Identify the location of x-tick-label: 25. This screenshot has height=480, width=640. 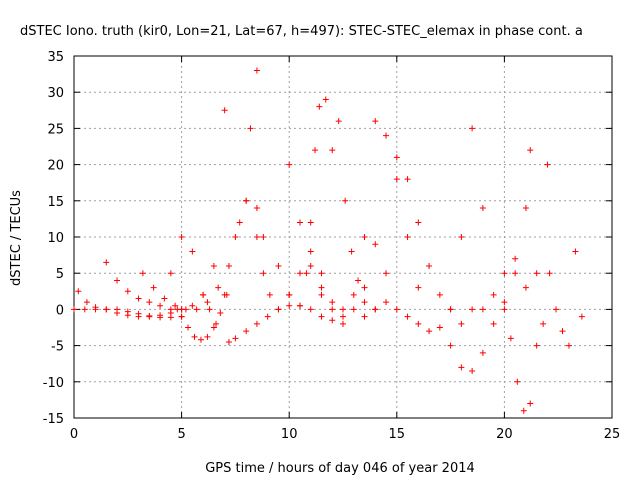
(612, 434).